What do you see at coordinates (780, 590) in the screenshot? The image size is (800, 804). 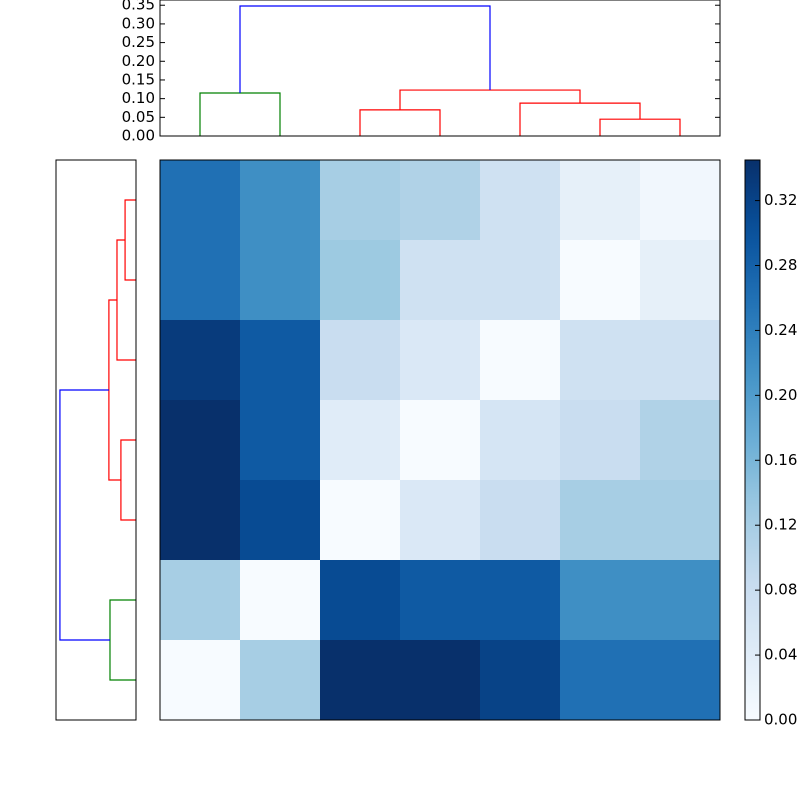 I see `colorbar-tick-label: 0.08` at bounding box center [780, 590].